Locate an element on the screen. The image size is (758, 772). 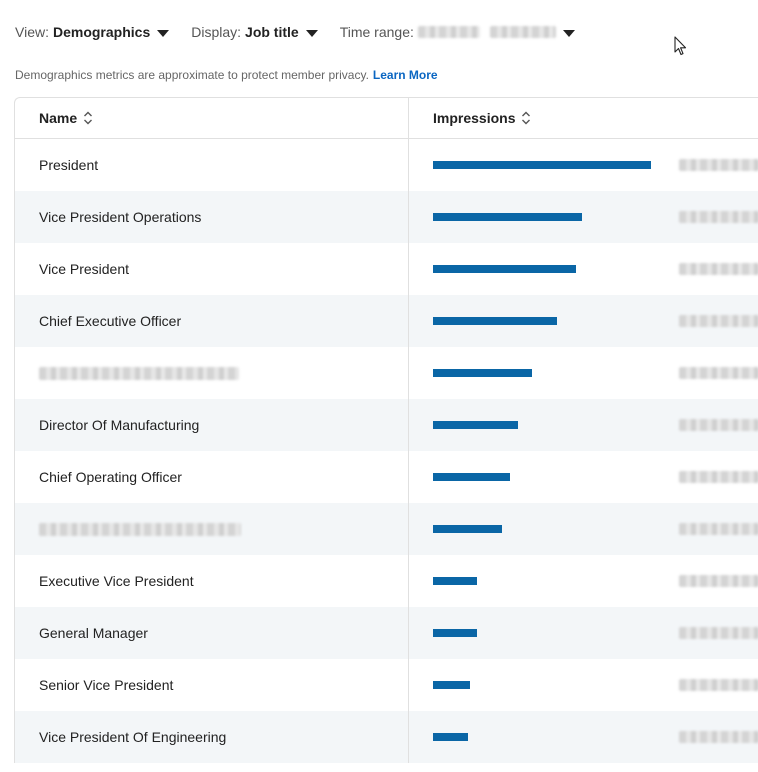
job-title-text: Senior Vice President is located at coordinates (106, 685).